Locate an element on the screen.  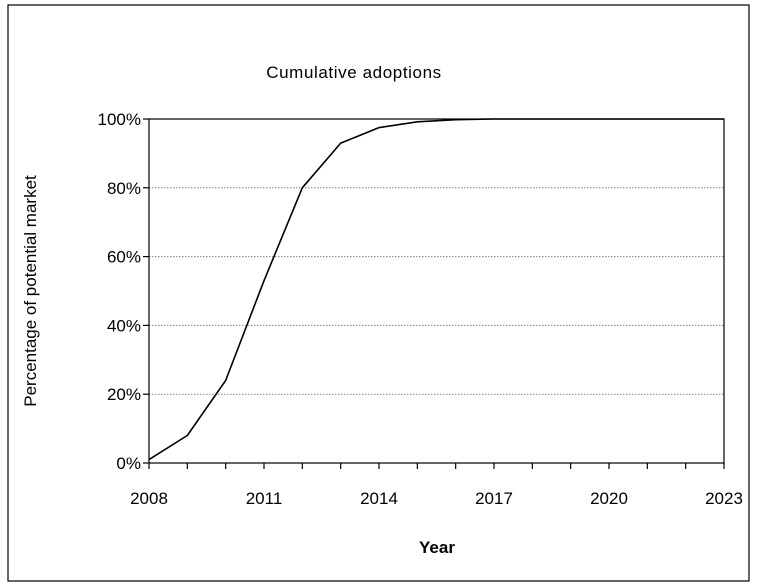
x-axis-title: Year is located at coordinates (437, 547).